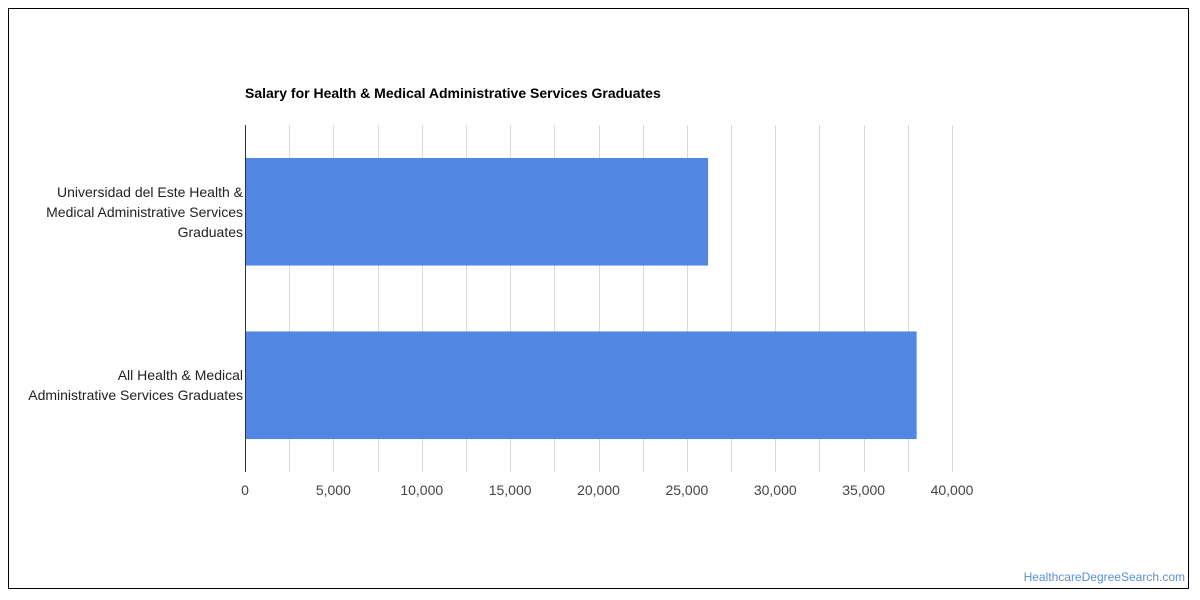  I want to click on x-tick-label: 5,000, so click(333, 490).